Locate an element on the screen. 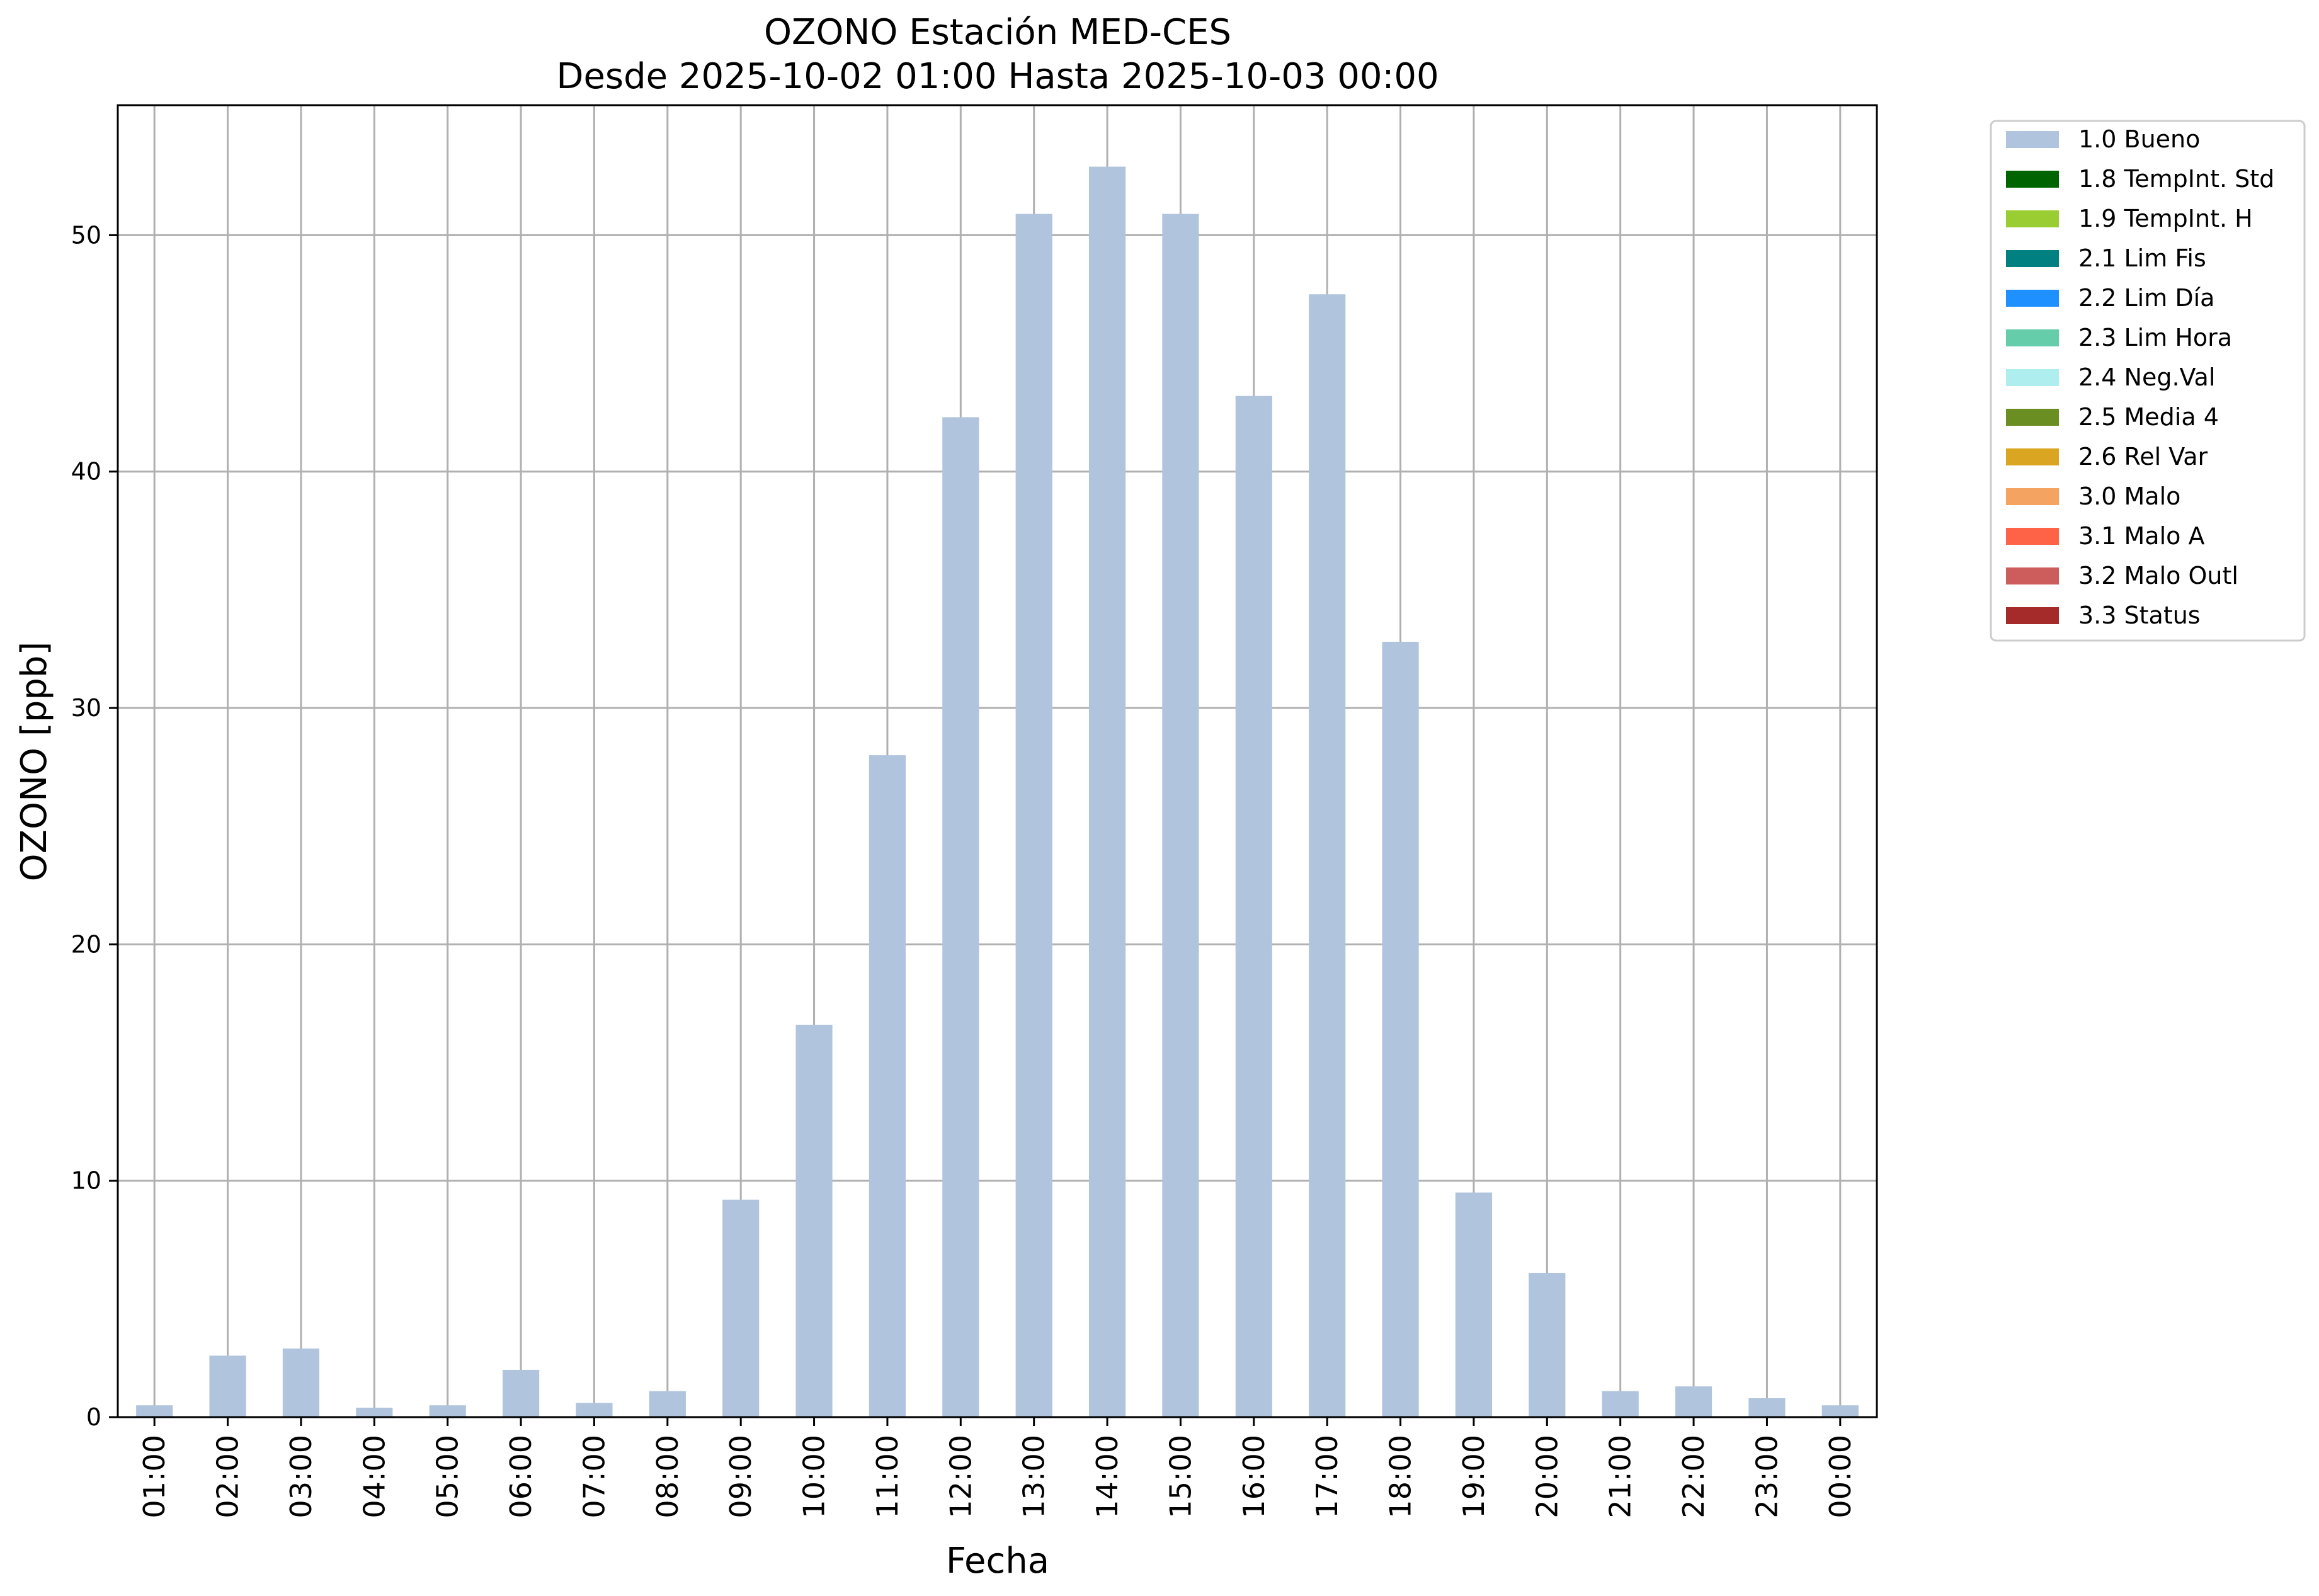 The image size is (2319, 1596). x-tick-label: 17:00 is located at coordinates (1327, 1477).